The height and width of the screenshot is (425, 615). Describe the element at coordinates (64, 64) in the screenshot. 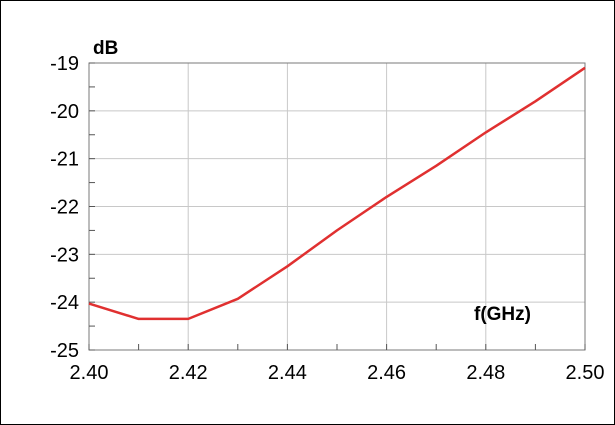

I see `y-tick-label: -19` at that location.